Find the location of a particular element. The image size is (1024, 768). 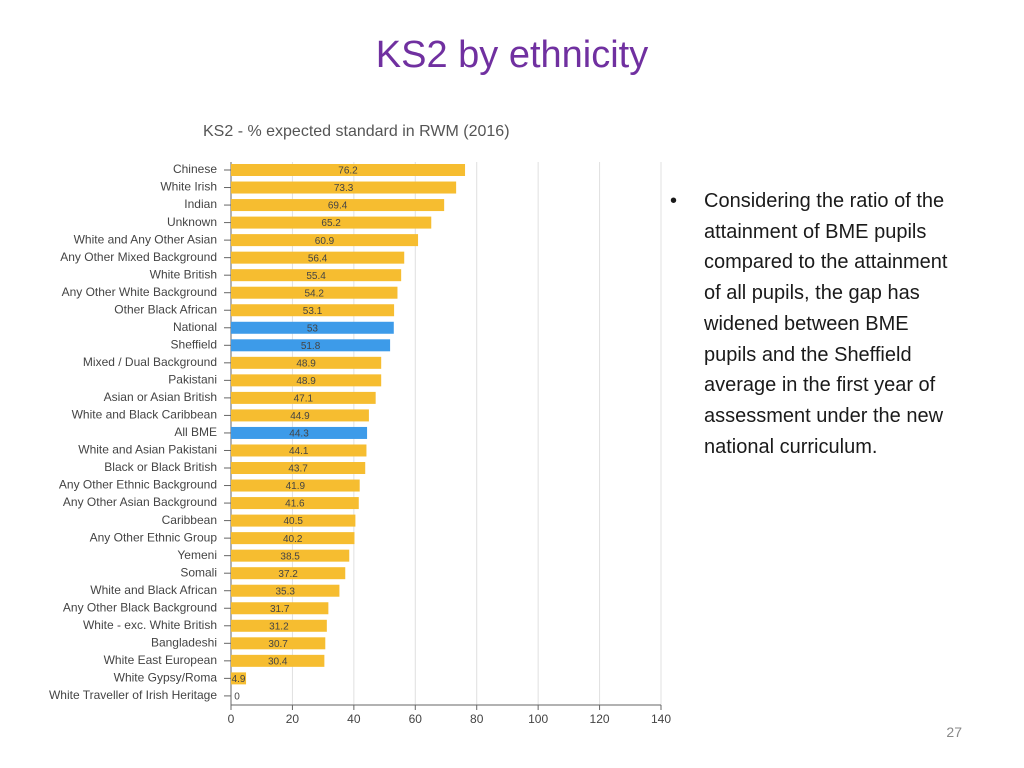

y-tick-label: White British is located at coordinates (183, 274).